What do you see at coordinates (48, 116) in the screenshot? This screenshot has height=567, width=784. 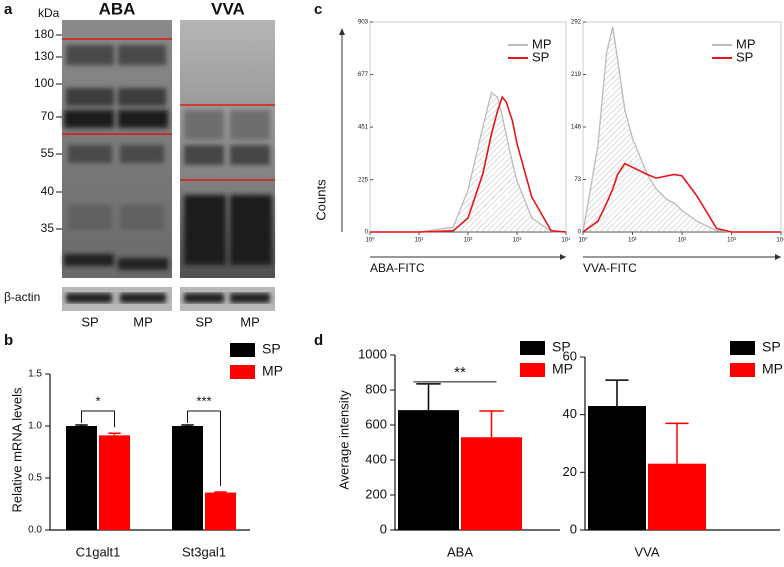 I see `marker-label: 70` at bounding box center [48, 116].